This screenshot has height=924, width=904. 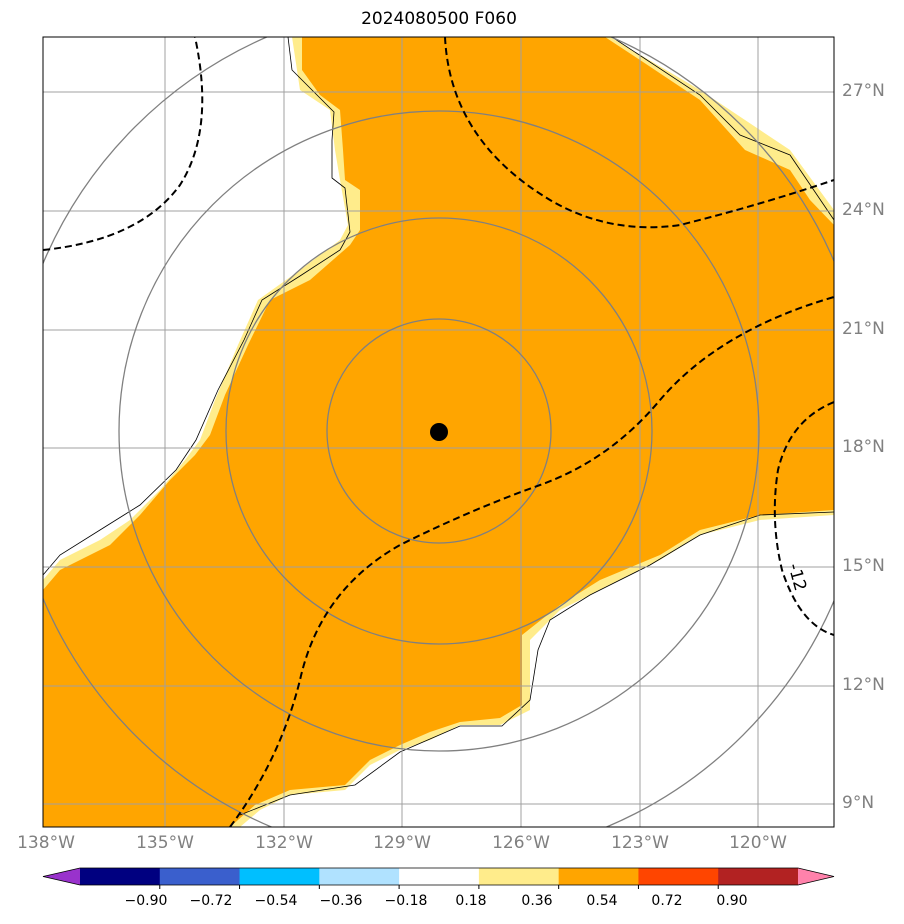 I want to click on colorbar, so click(x=438, y=878).